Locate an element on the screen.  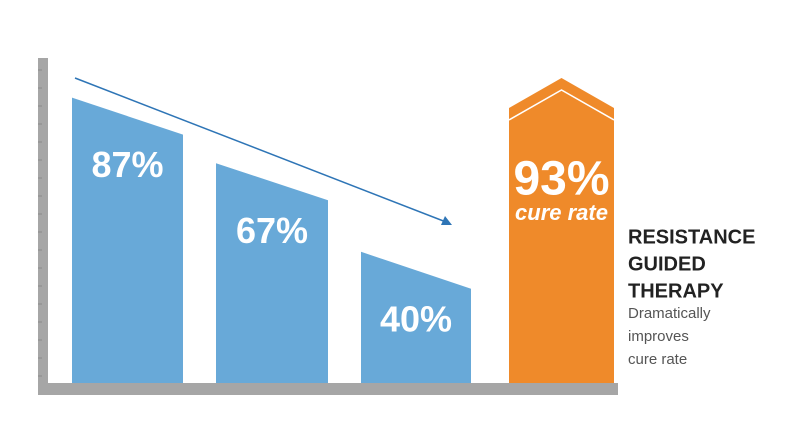
axis-notches is located at coordinates (40, 223).